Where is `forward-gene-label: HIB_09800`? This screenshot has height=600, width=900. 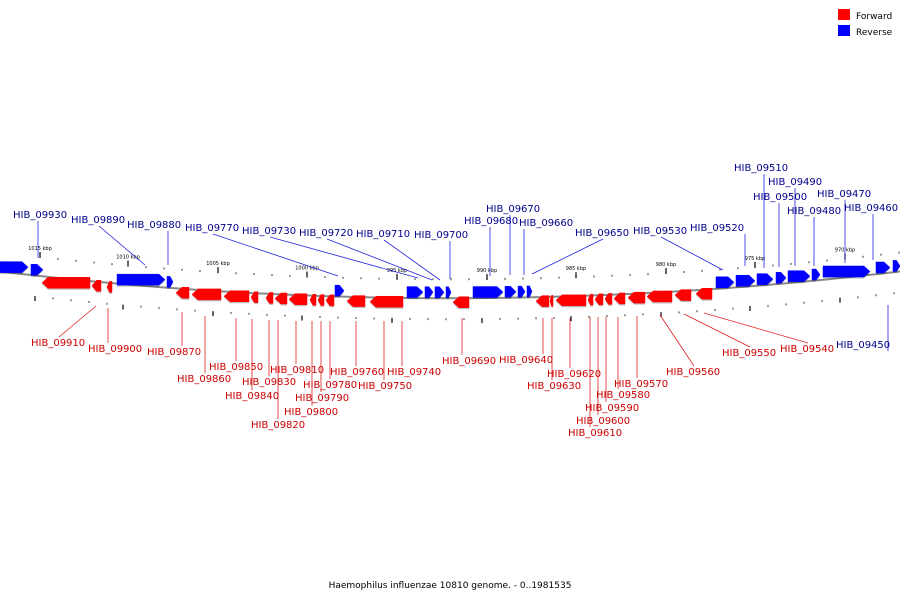 forward-gene-label: HIB_09800 is located at coordinates (311, 412).